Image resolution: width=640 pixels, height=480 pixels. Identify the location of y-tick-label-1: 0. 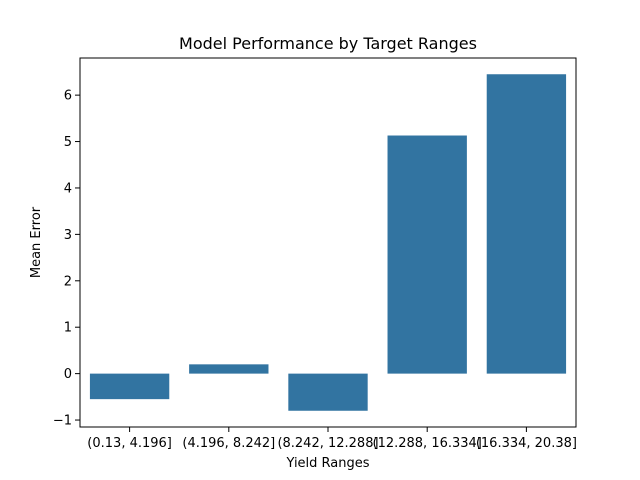
(68, 374).